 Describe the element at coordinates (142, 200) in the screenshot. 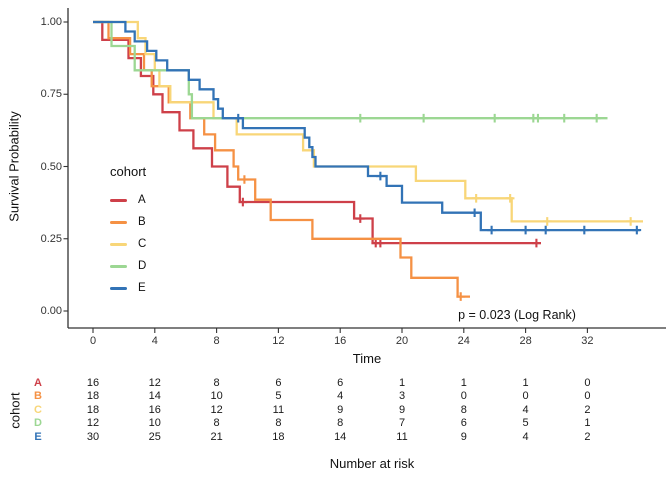

I see `legend-item-label: A` at that location.